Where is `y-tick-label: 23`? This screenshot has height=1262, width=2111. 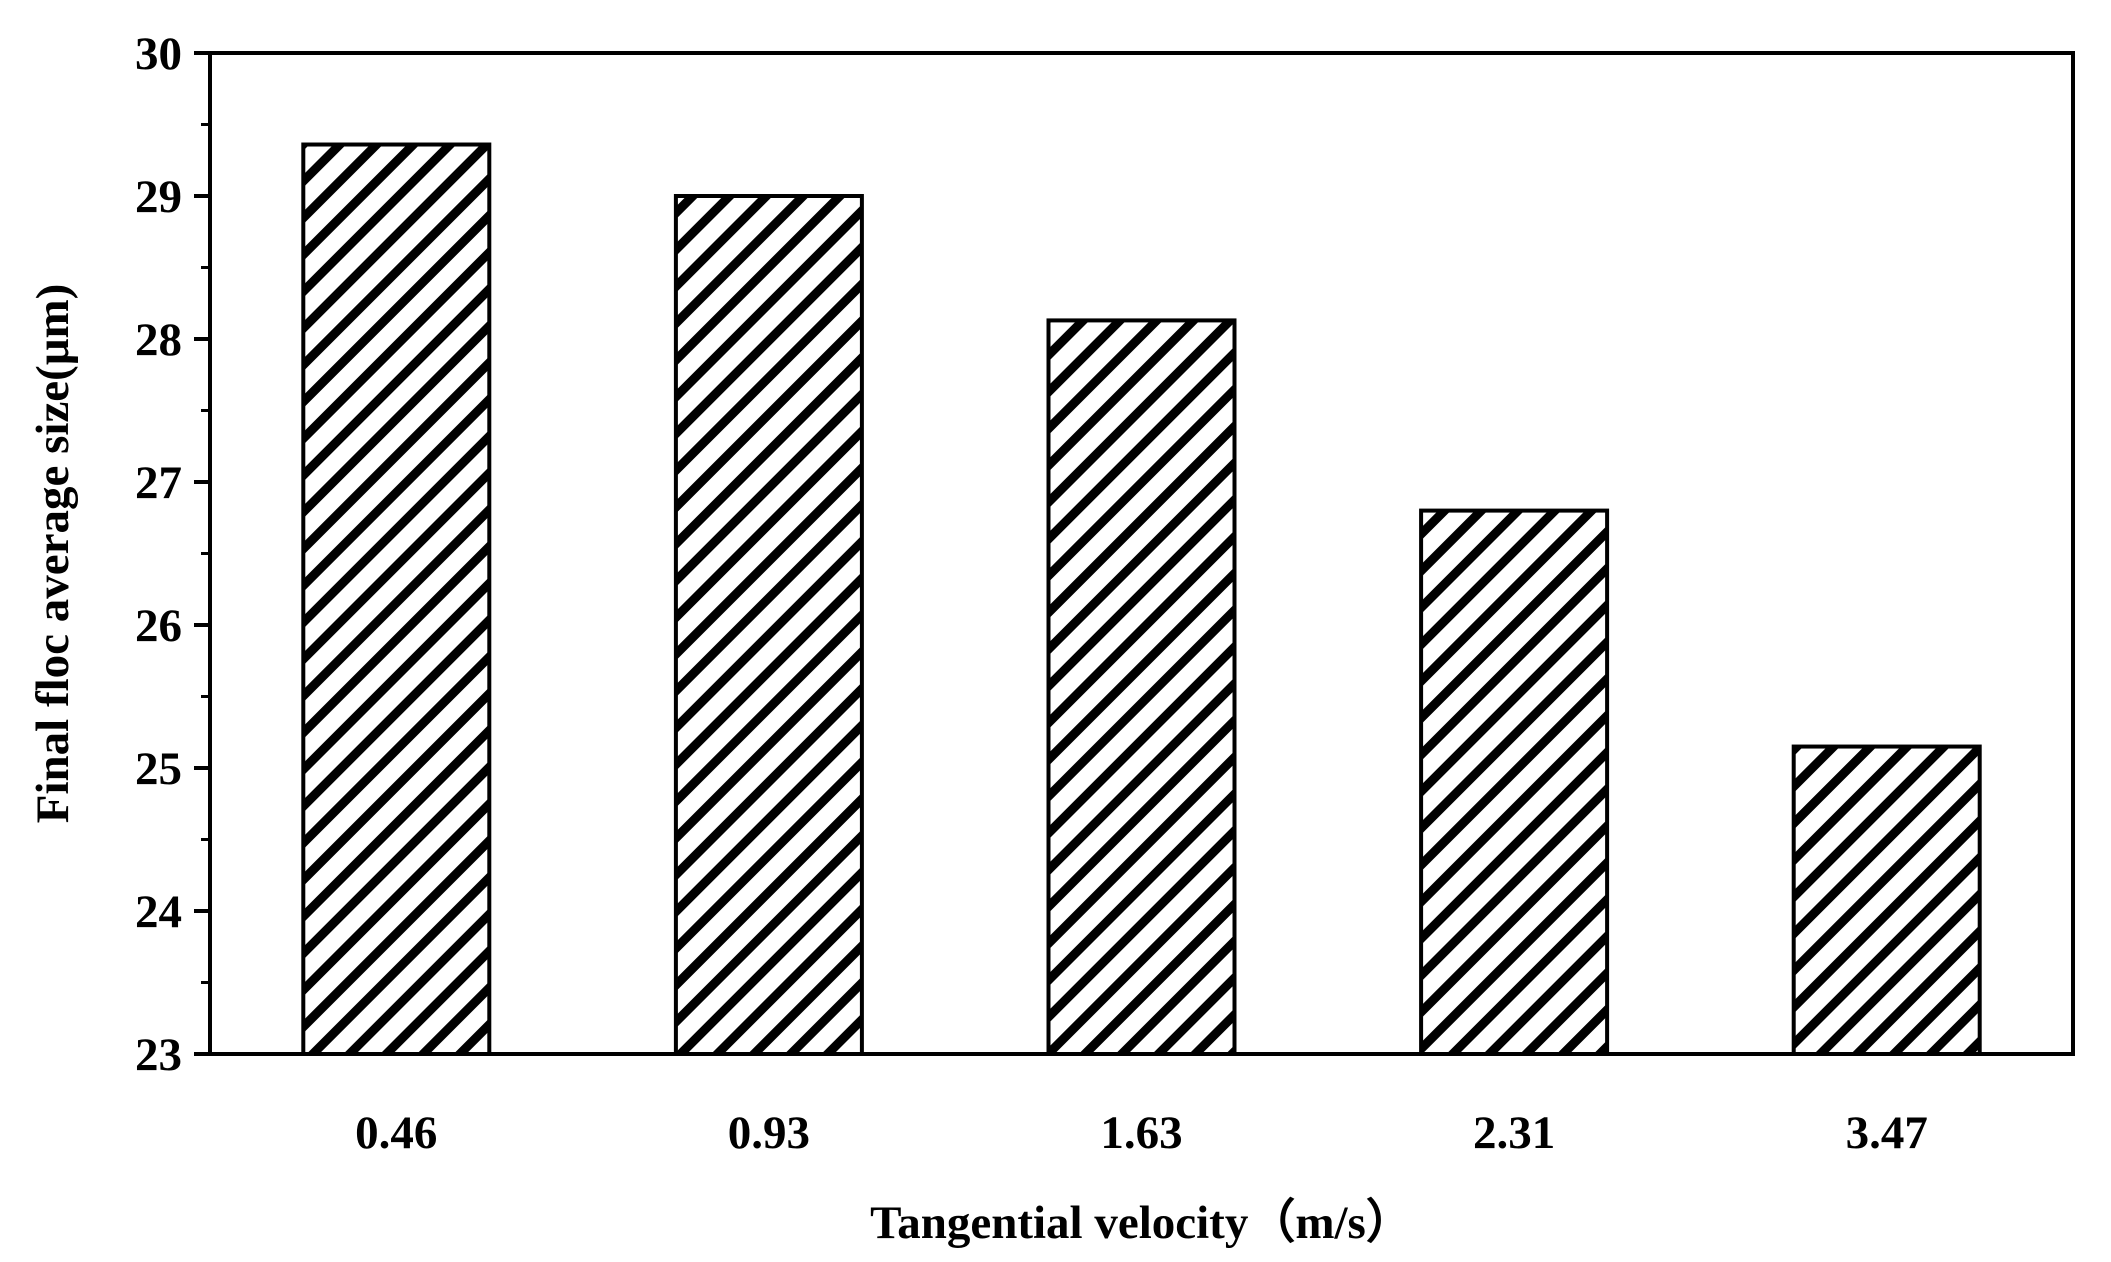 y-tick-label: 23 is located at coordinates (158, 1055).